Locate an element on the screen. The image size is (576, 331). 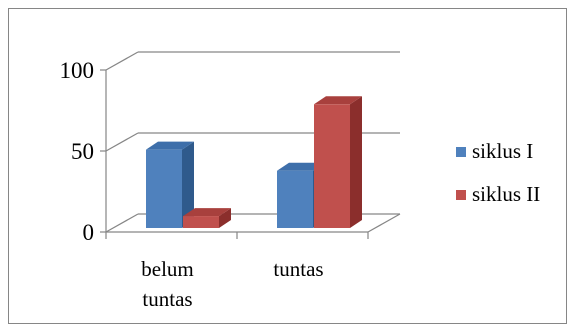
floor-right-edge is located at coordinates (384, 223).